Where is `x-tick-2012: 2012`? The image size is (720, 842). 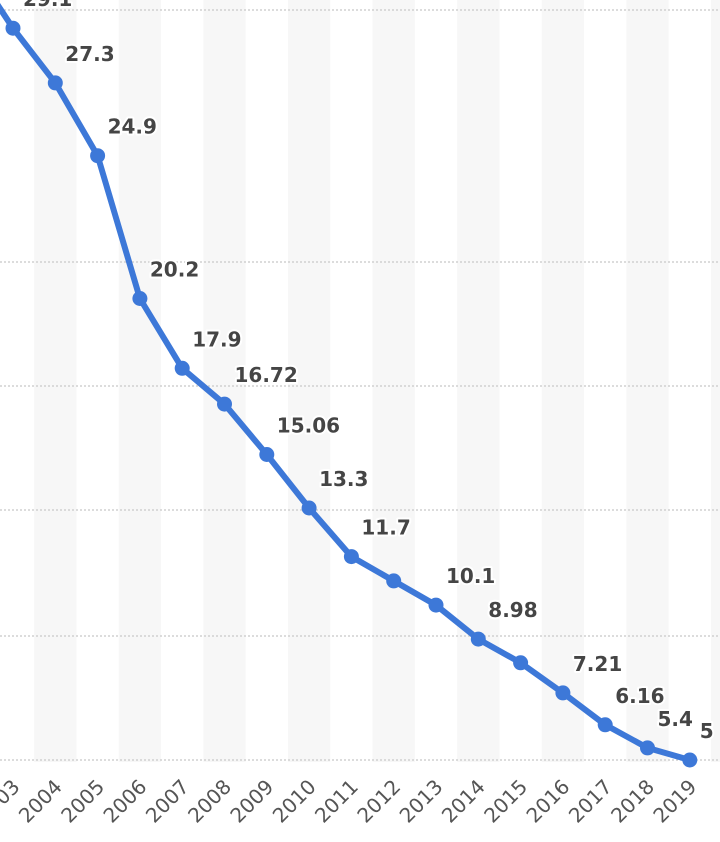 x-tick-2012: 2012 is located at coordinates (378, 801).